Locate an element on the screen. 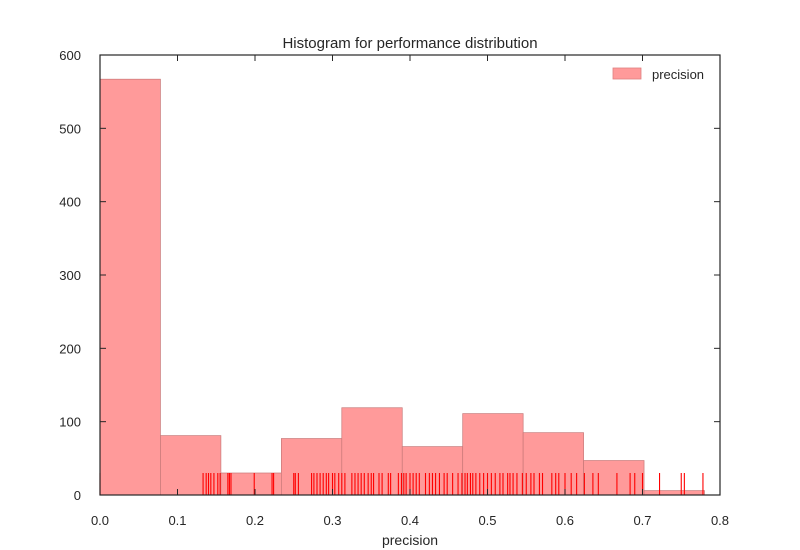 The width and height of the screenshot is (800, 550). x-tick-label: 0.7 is located at coordinates (642, 520).